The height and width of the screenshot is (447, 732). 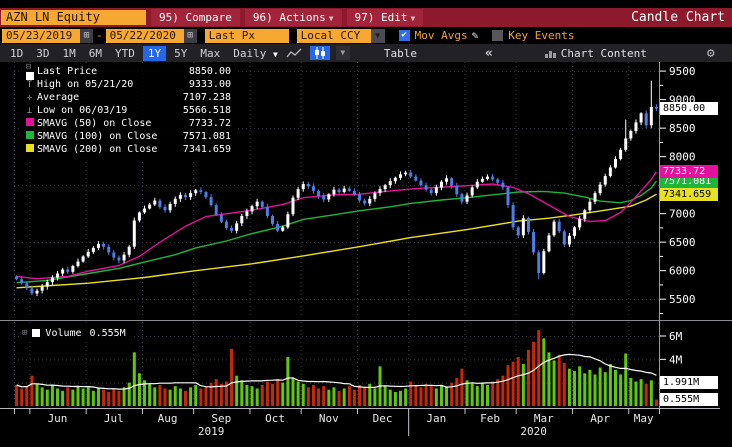 What do you see at coordinates (41, 35) in the screenshot?
I see `date-from-field: 05/23/2019` at bounding box center [41, 35].